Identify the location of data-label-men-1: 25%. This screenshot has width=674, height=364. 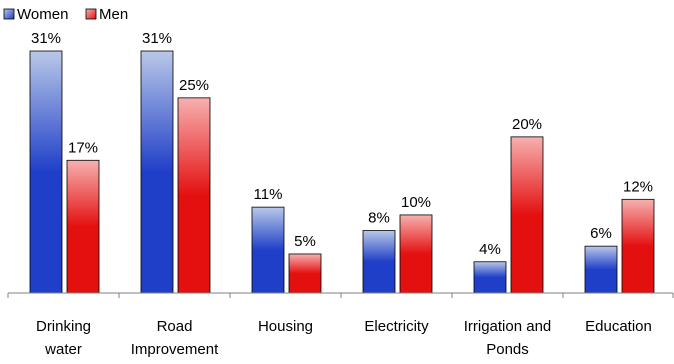
(194, 85).